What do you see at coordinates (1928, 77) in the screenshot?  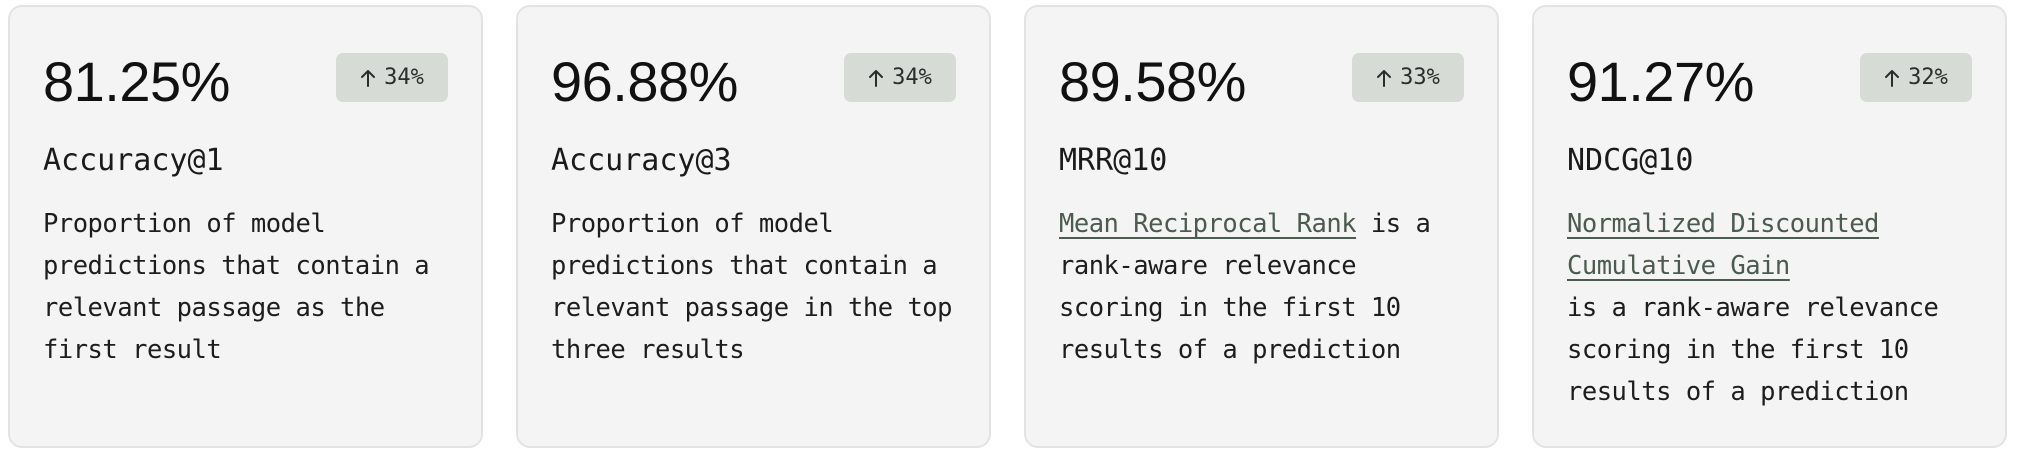 I see `change-value: 32%` at bounding box center [1928, 77].